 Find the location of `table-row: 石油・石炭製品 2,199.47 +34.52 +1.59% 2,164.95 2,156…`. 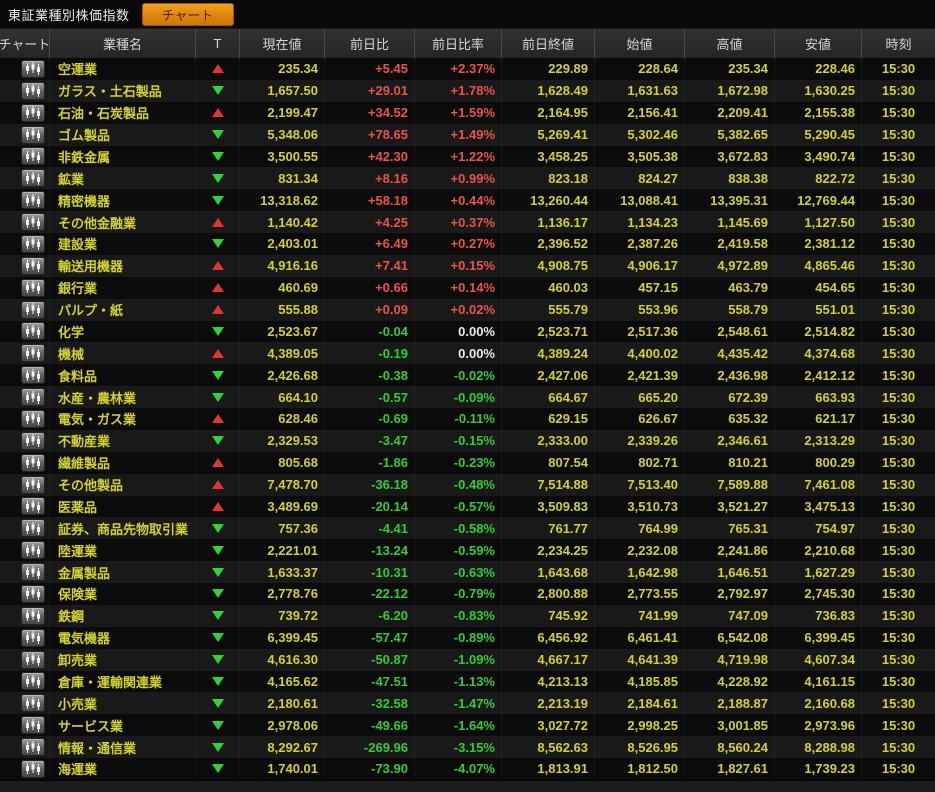

table-row: 石油・石炭製品 2,199.47 +34.52 +1.59% 2,164.95 2,156… is located at coordinates (467, 112).